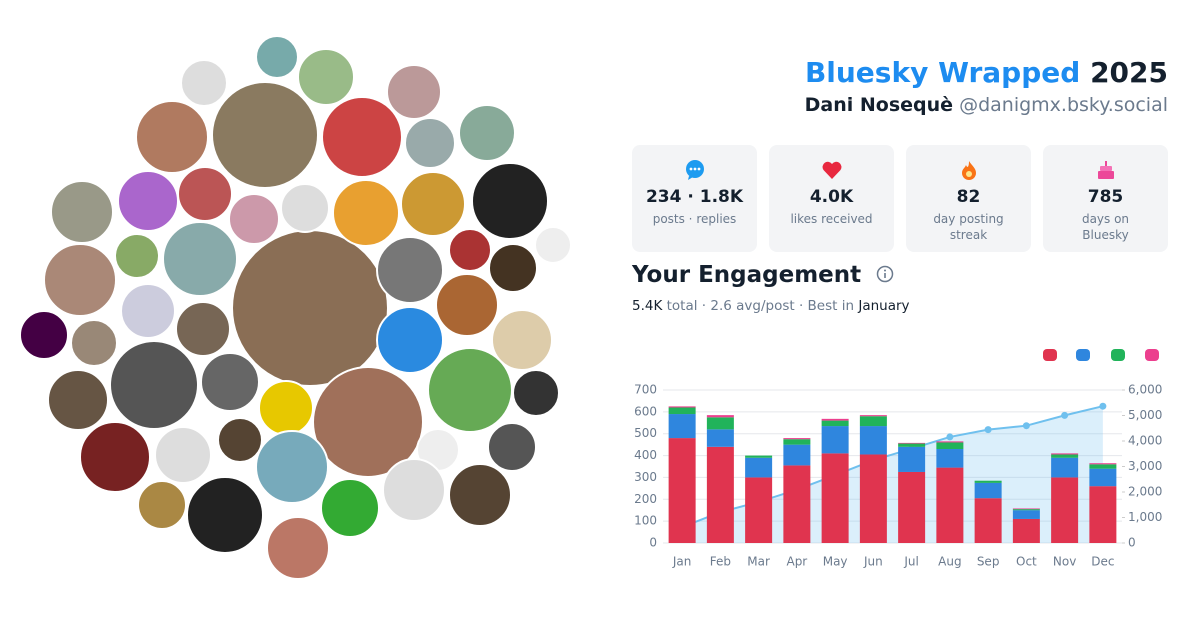  I want to click on y2-tick-label: 4,000, so click(1145, 441).